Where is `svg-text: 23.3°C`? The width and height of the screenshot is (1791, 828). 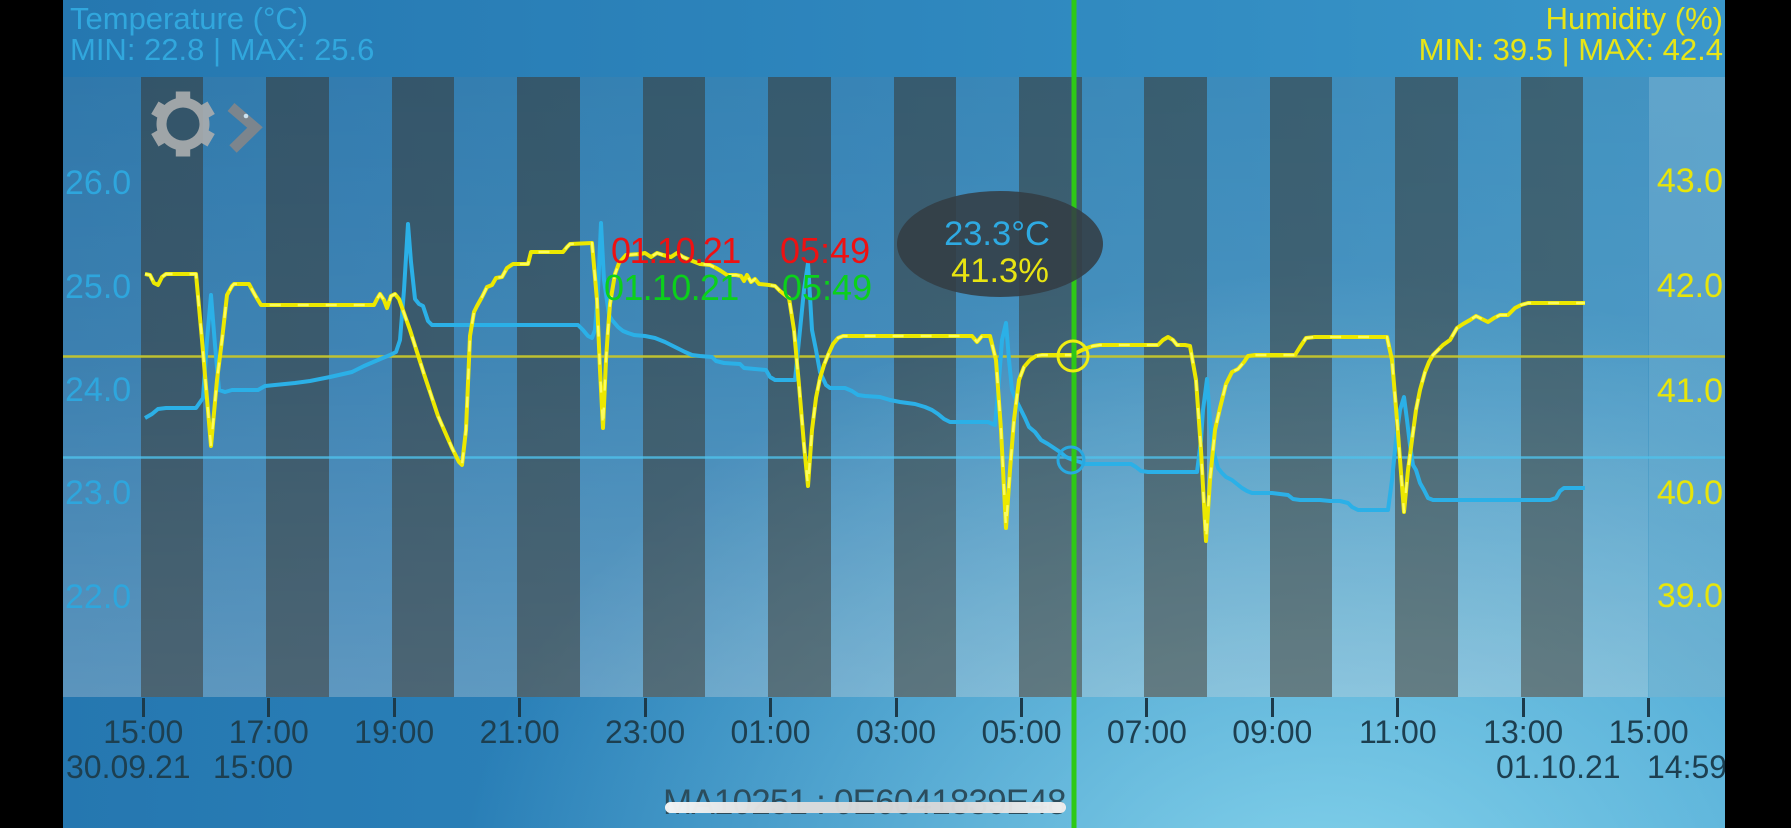 svg-text: 23.3°C is located at coordinates (997, 234).